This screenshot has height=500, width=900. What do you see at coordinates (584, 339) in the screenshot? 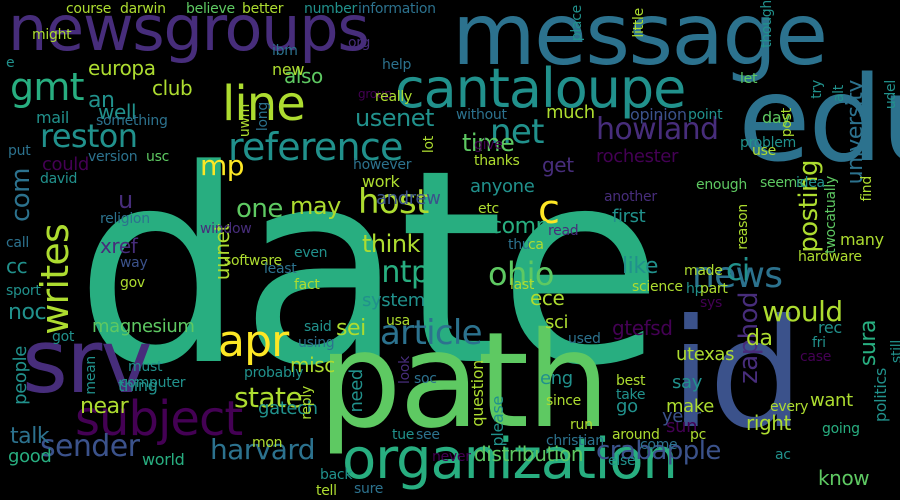
I see `cloud-word: used` at bounding box center [584, 339].